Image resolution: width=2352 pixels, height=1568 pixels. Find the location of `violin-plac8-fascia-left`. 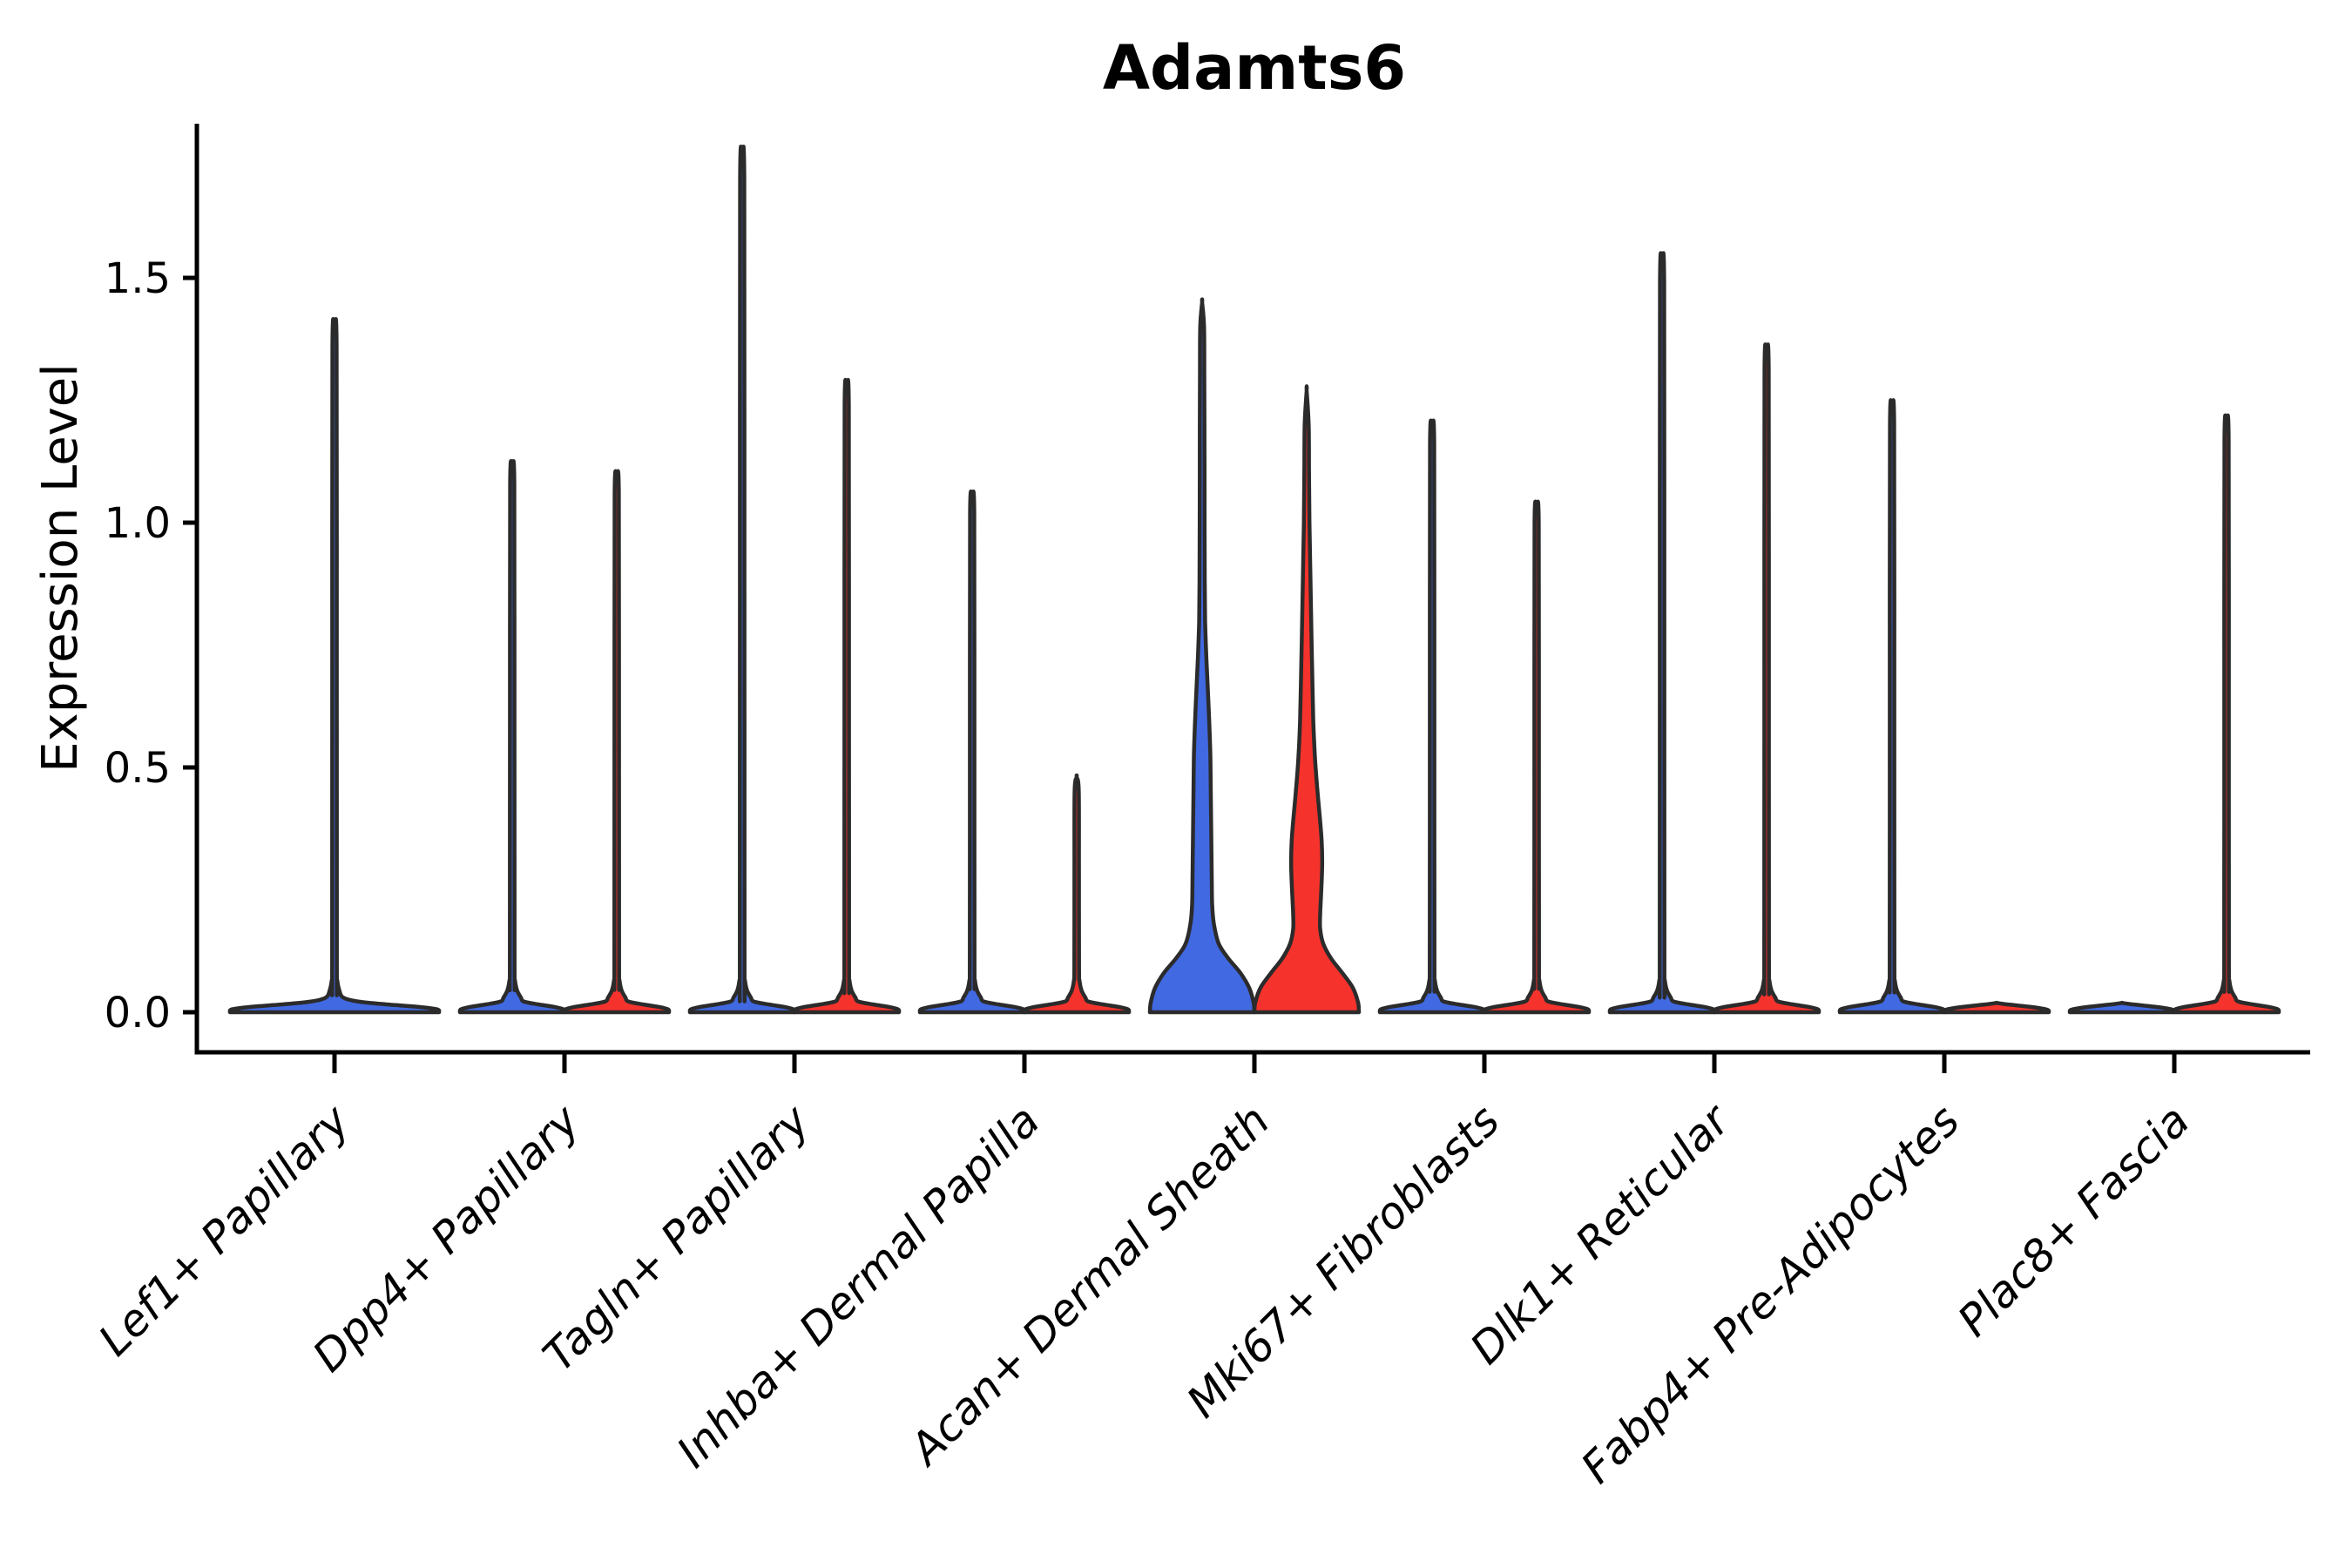

violin-plac8-fascia-left is located at coordinates (2122, 1007).